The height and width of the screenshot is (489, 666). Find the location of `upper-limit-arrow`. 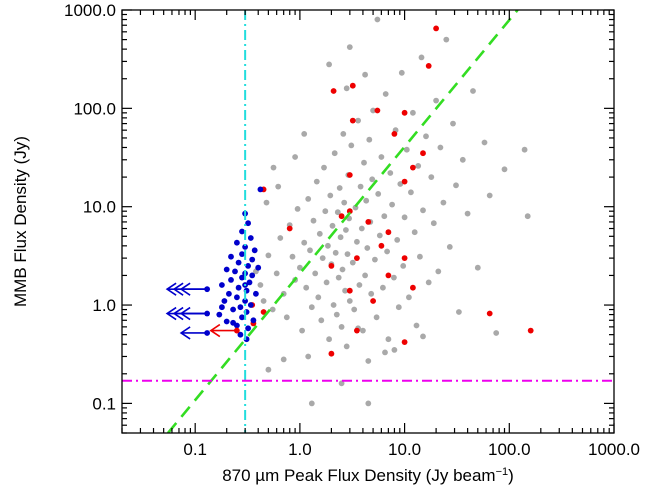

upper-limit-arrow is located at coordinates (224, 330).